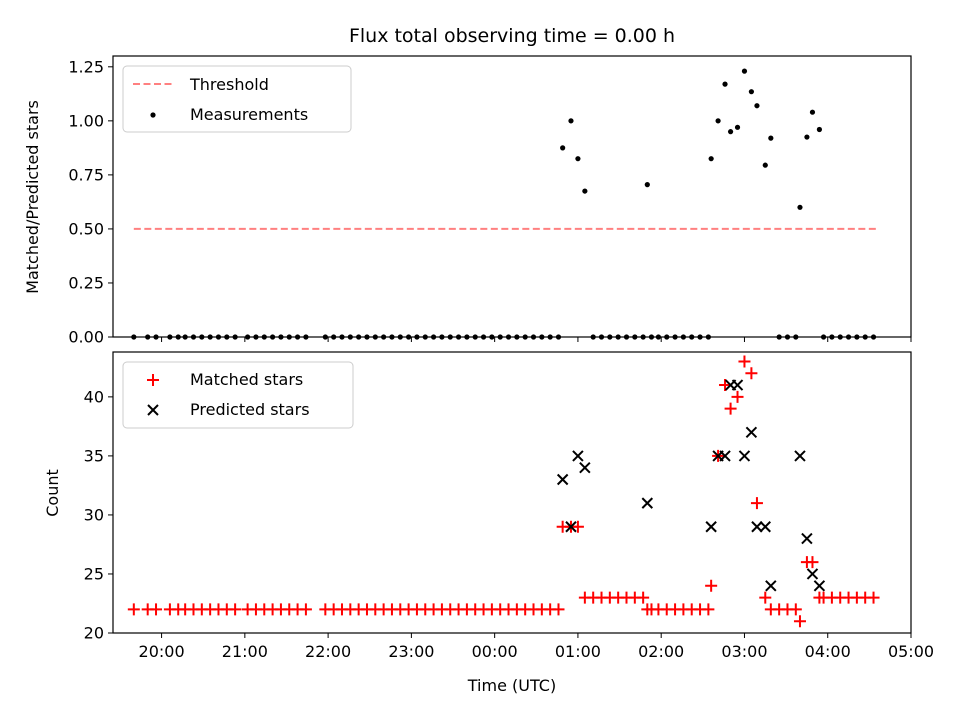 Image resolution: width=960 pixels, height=720 pixels. What do you see at coordinates (86, 337) in the screenshot?
I see `y-tick-label: 0.00` at bounding box center [86, 337].